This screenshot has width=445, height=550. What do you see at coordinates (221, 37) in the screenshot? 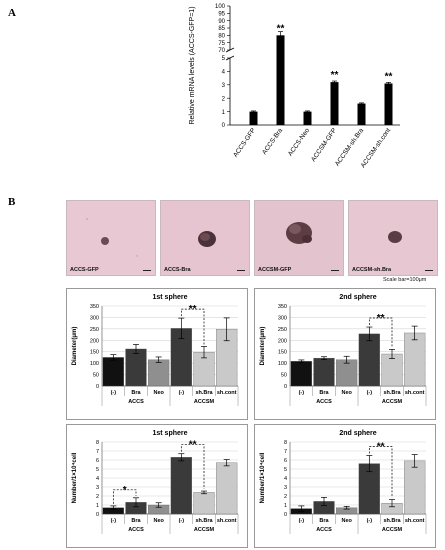
I see `y-tick-label: 80` at bounding box center [221, 37].